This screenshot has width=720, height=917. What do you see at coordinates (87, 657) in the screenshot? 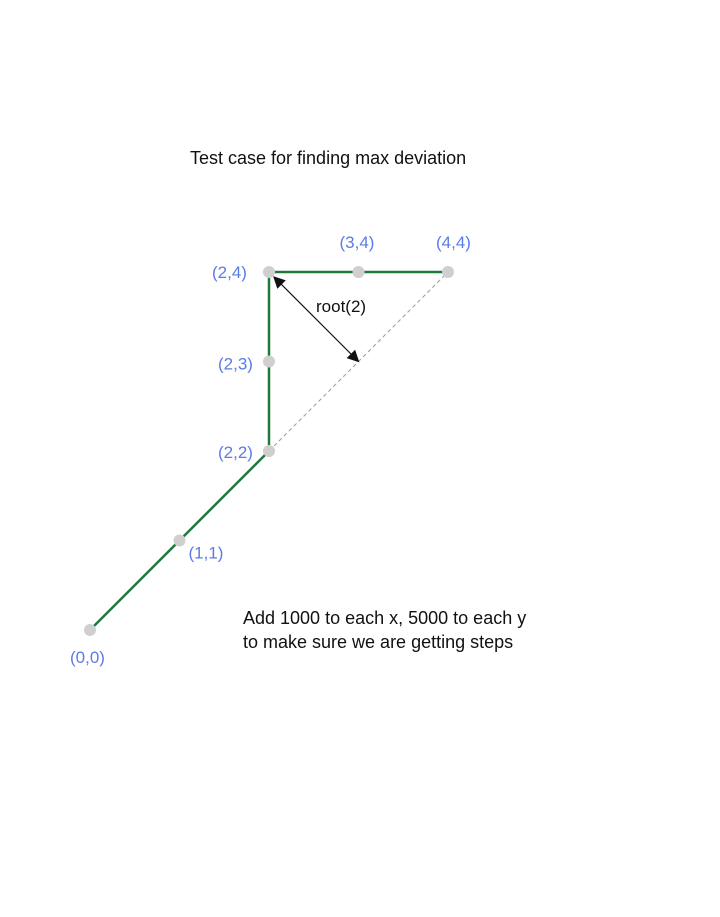
I see `point-label: (0,0)` at bounding box center [87, 657].